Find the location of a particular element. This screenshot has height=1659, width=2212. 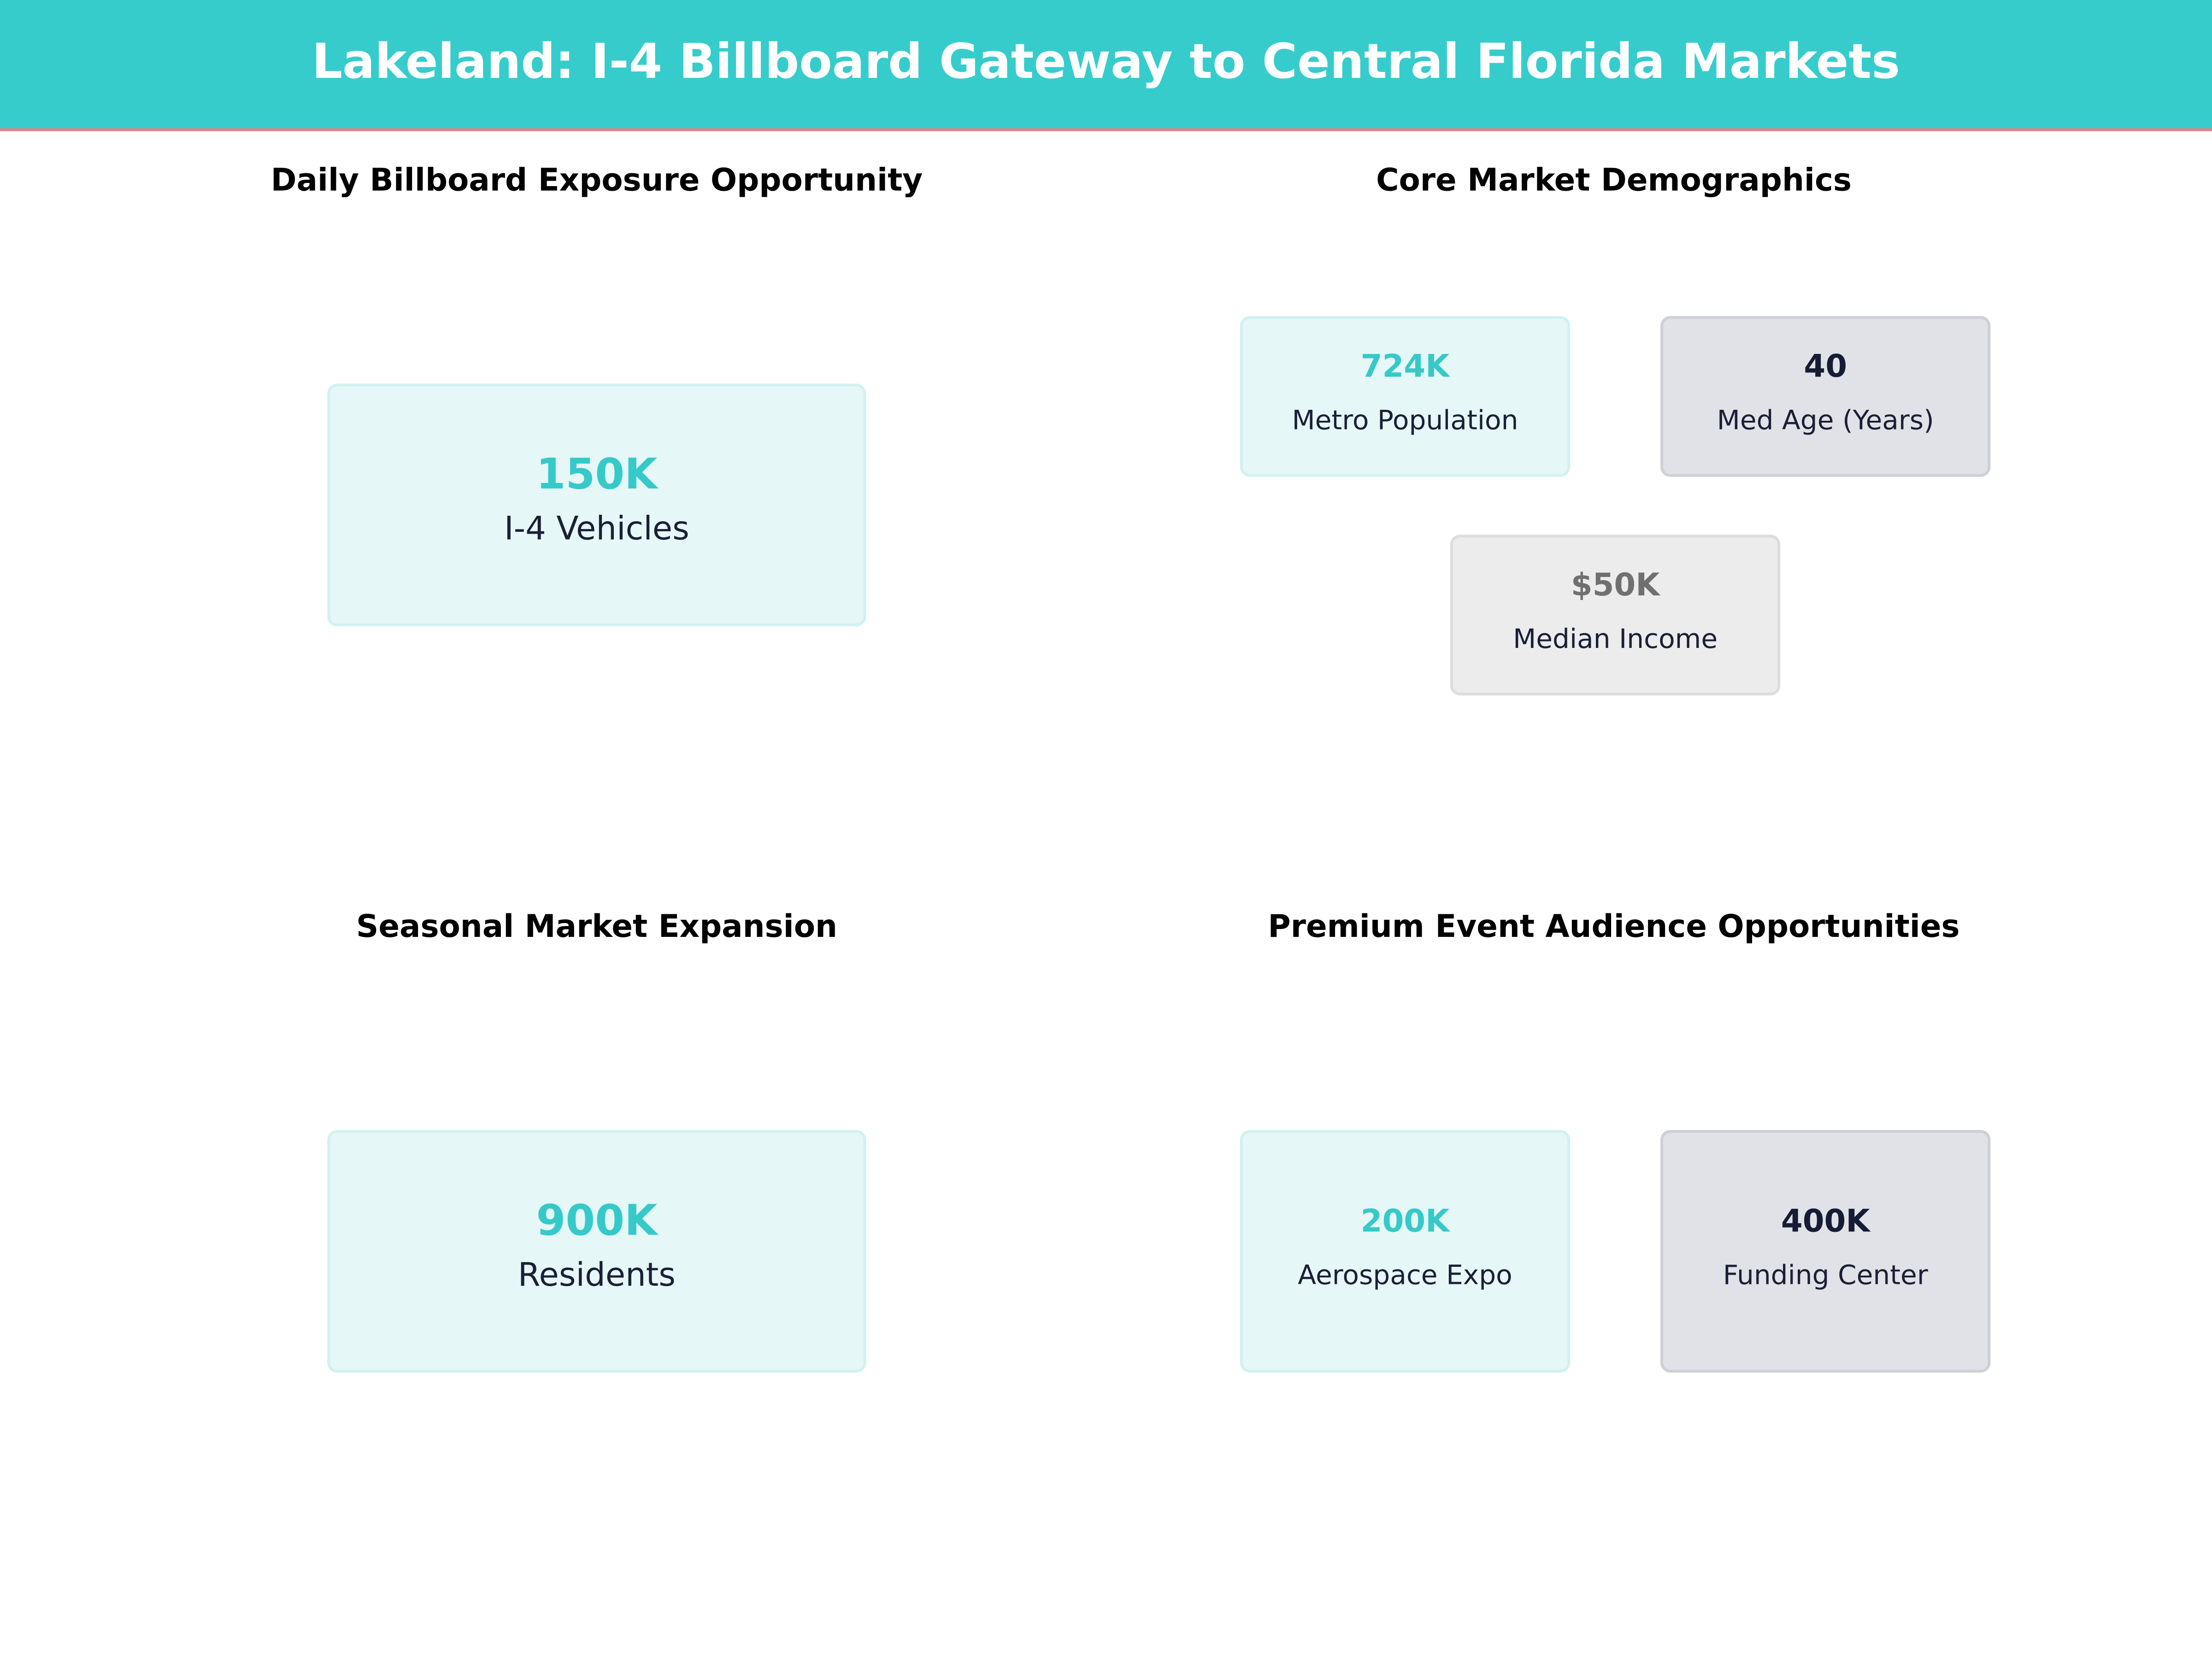

stat-label: Med Age (Years) is located at coordinates (1825, 419).